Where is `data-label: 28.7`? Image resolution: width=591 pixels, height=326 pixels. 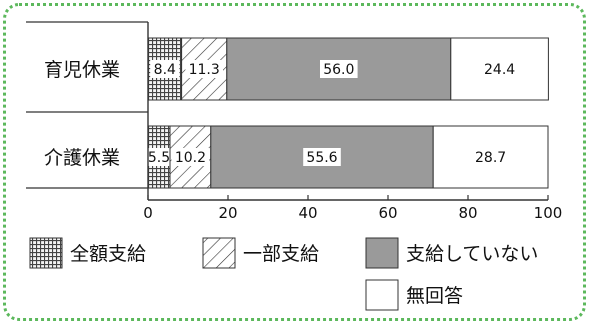
data-label: 28.7 is located at coordinates (490, 158).